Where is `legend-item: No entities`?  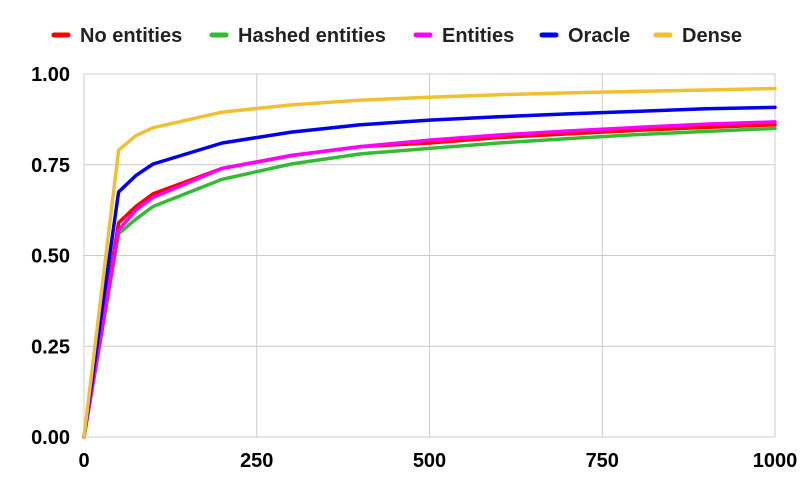
legend-item: No entities is located at coordinates (116, 36).